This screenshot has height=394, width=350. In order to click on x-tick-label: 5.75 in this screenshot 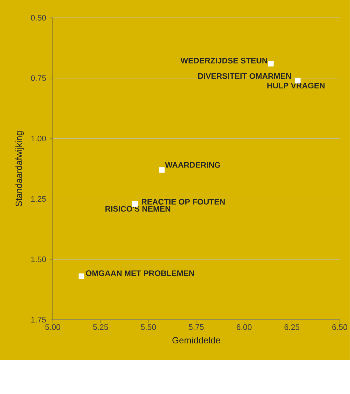, I will do `click(196, 327)`.